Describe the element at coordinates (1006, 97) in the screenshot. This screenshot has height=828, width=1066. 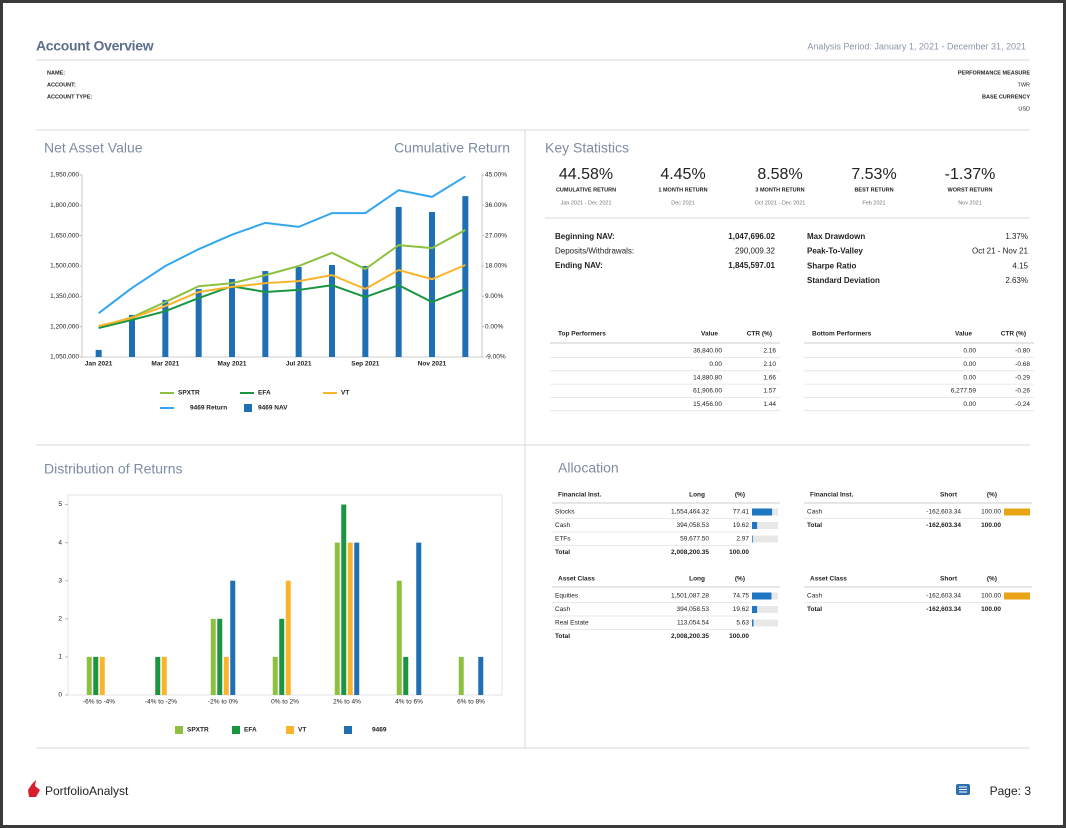
I see `account-meta-label: BASE CURRENCY` at that location.